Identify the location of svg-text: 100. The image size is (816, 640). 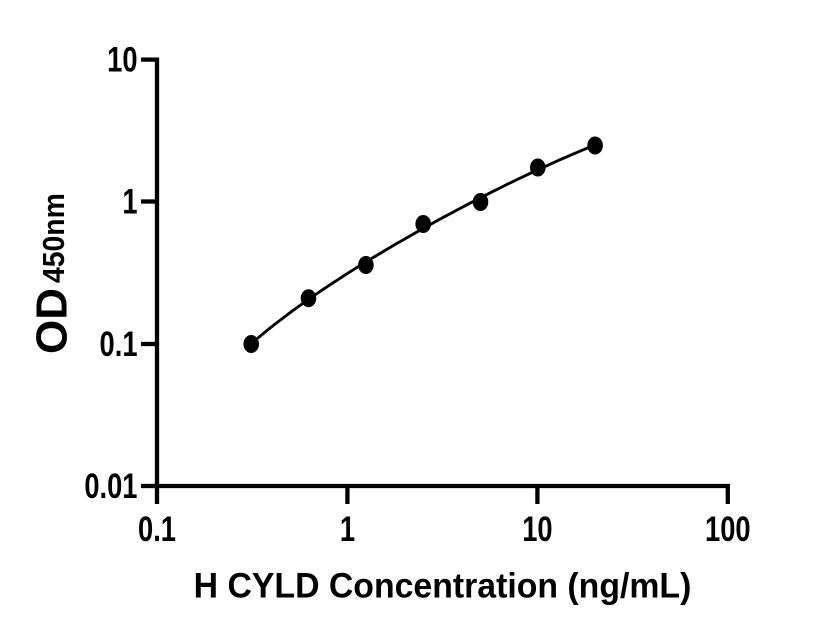
(728, 529).